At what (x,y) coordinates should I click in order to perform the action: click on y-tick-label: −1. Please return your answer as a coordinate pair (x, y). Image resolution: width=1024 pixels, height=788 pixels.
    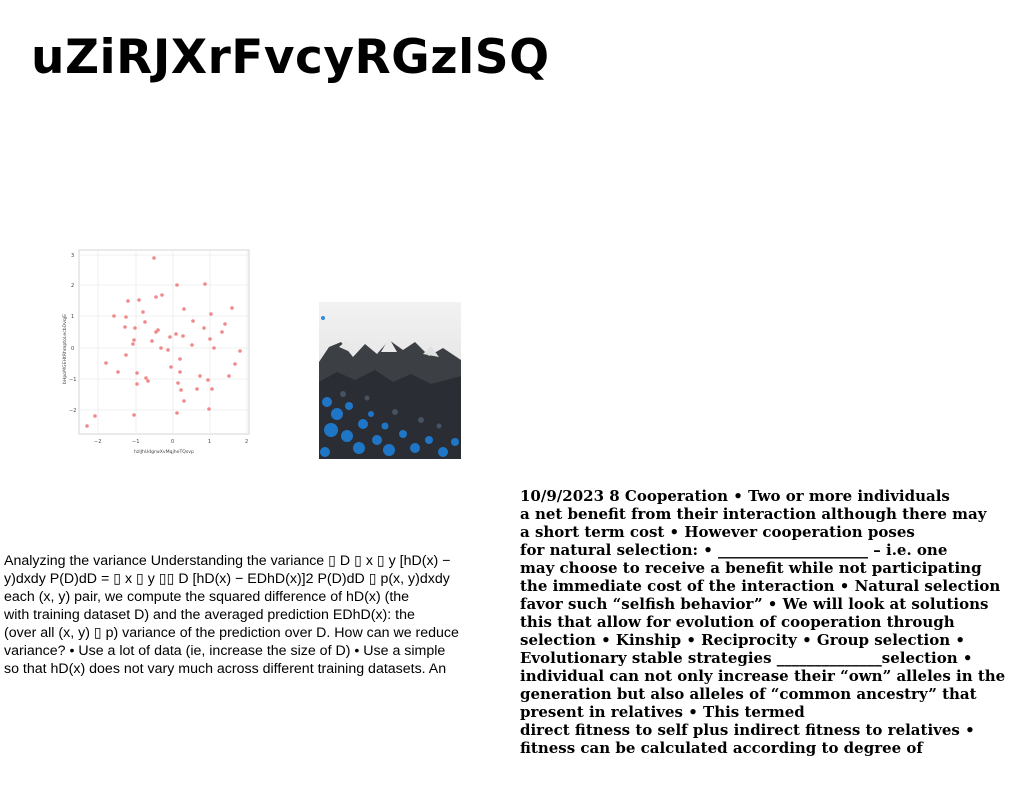
    Looking at the image, I should click on (72, 380).